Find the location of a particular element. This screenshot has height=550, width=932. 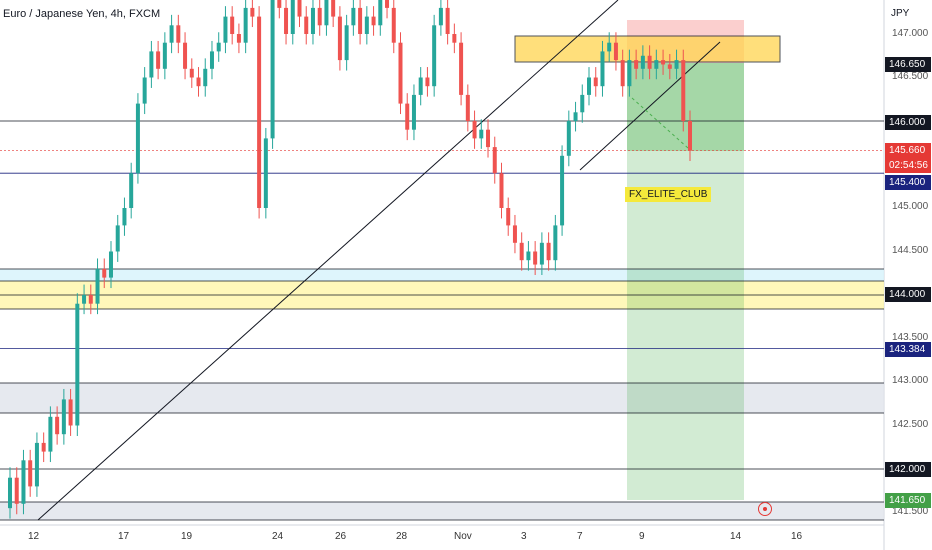

time-label: 28 is located at coordinates (402, 536).